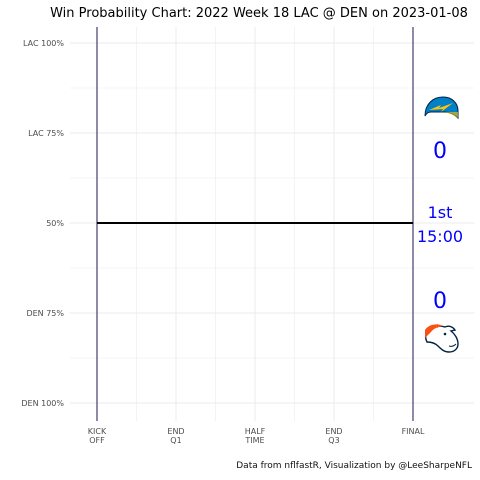 The height and width of the screenshot is (480, 480). What do you see at coordinates (42, 223) in the screenshot?
I see `y-axis-ticks: LAC 100% LAC 75% 50% DEN 75% DEN 100%` at bounding box center [42, 223].